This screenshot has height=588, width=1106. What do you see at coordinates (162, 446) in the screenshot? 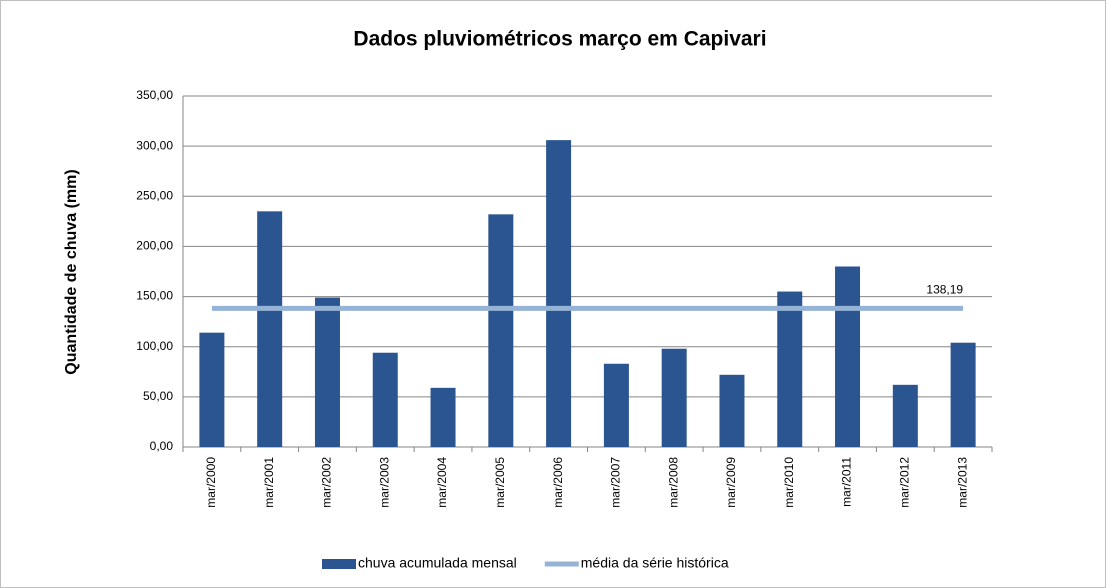
I see `y-tick-label: 0,00` at bounding box center [162, 446].